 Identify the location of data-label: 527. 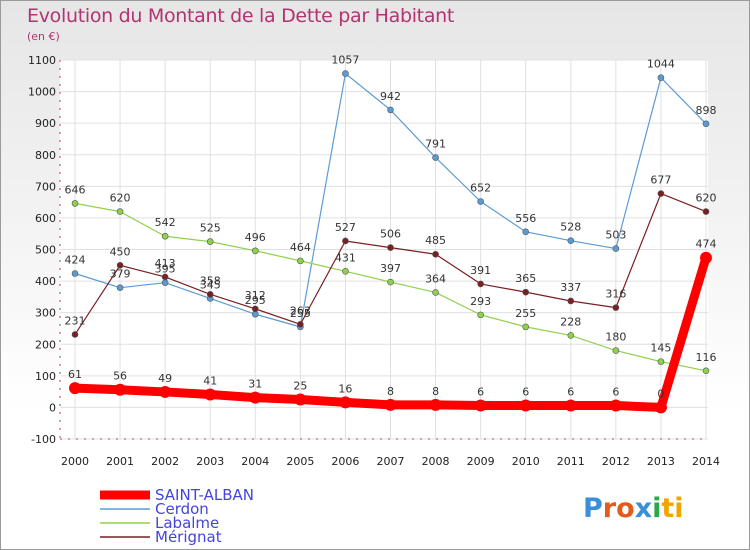
(345, 227).